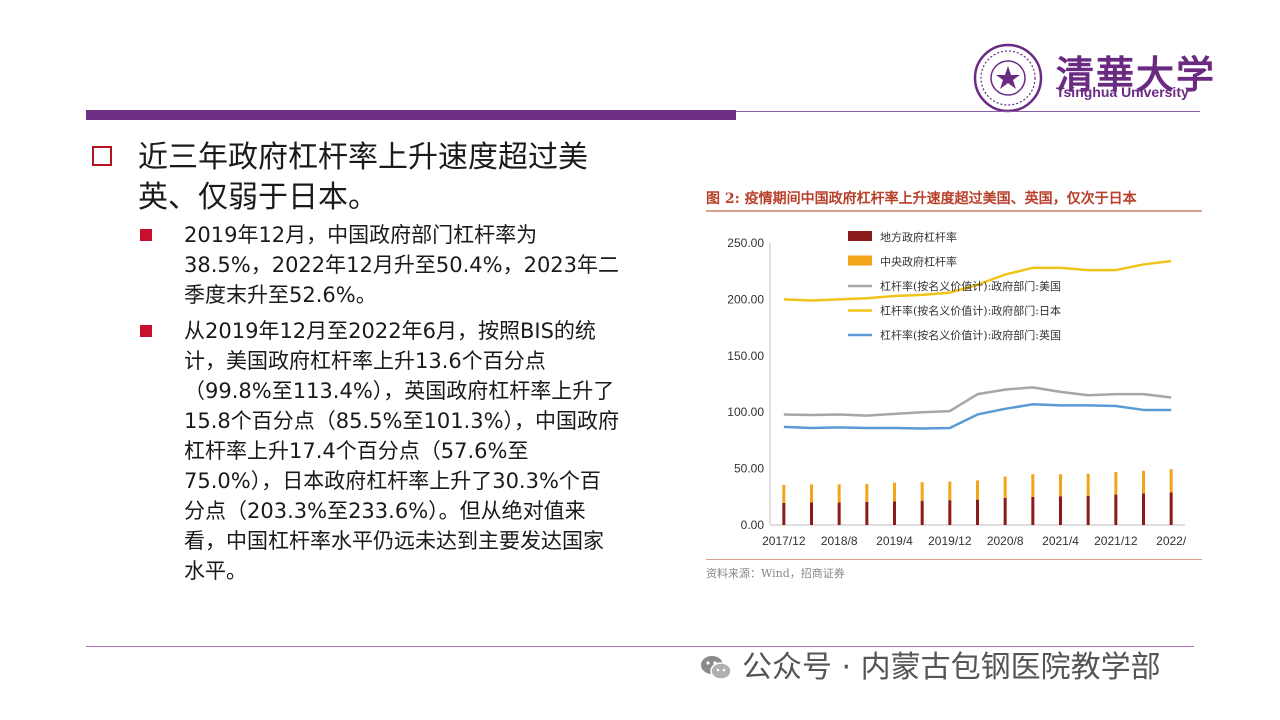  Describe the element at coordinates (1008, 78) in the screenshot. I see `tsinghua-seal-icon` at that location.